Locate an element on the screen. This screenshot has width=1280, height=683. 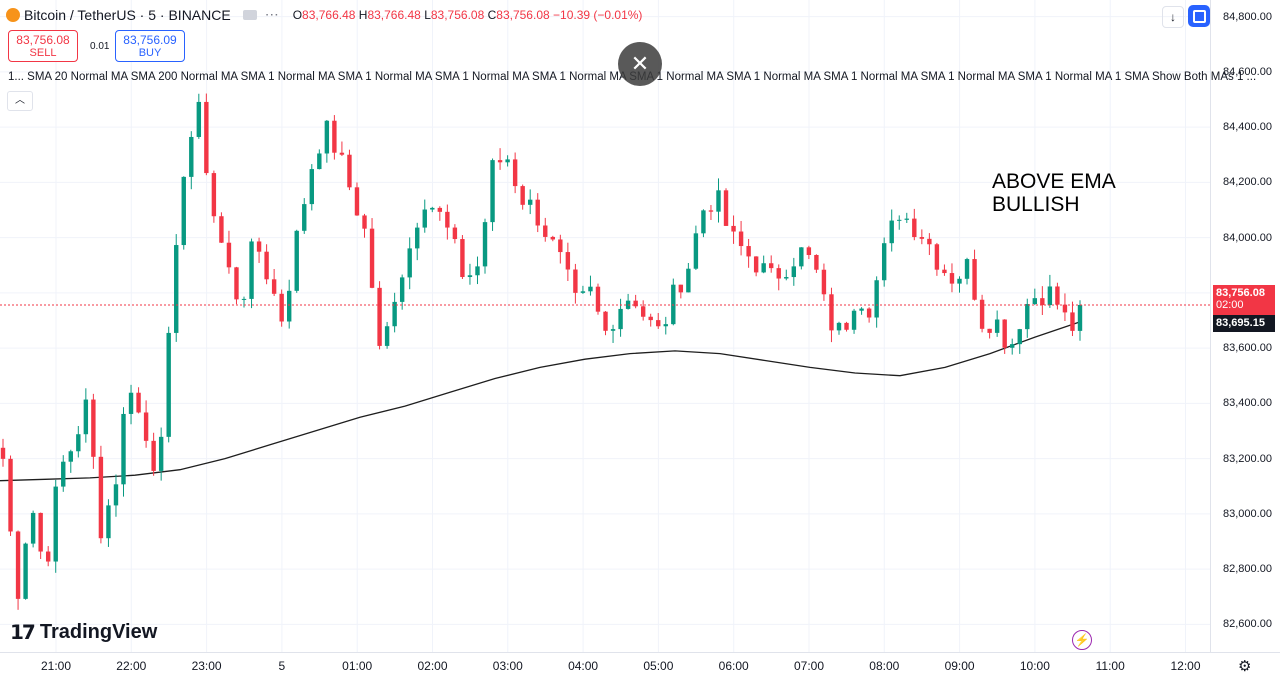
more-icon: ⋯ is located at coordinates (271, 14).